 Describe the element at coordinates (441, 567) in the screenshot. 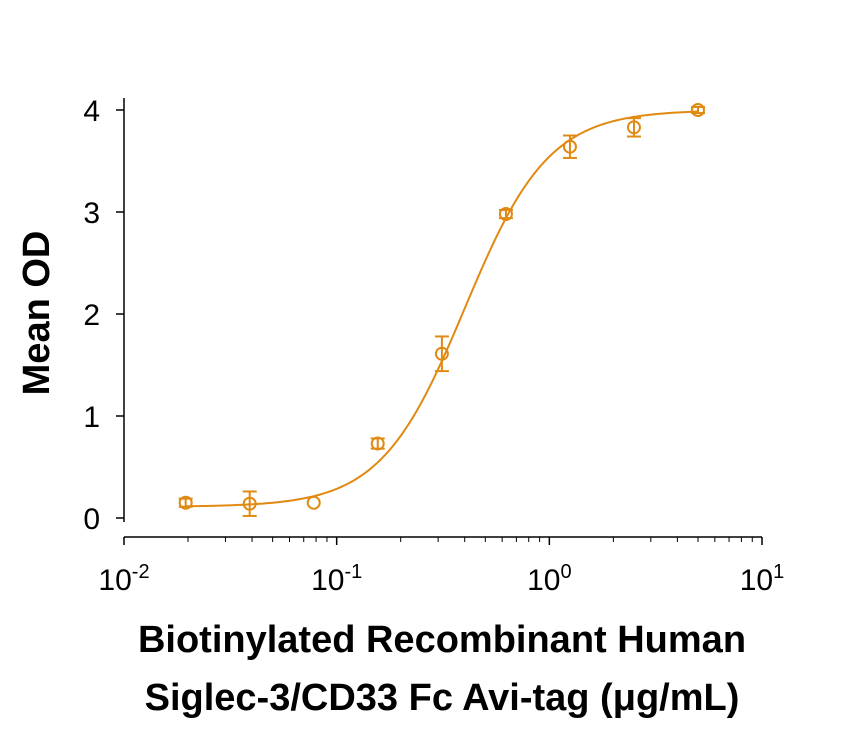

I see `x-ticks: 10⁻² 10⁻¹ 10⁰ 10¹` at that location.